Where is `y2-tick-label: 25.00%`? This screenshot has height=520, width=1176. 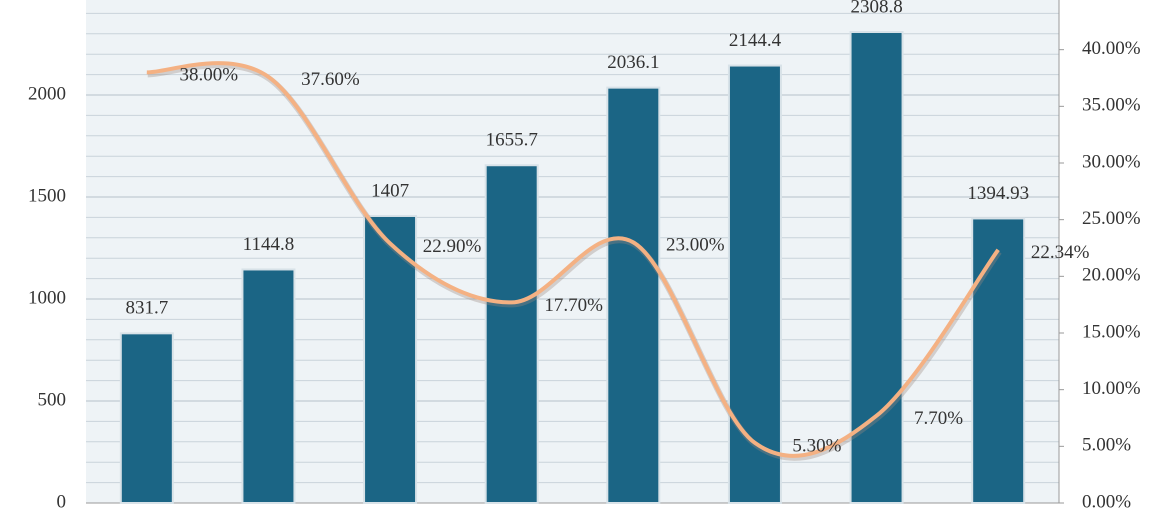
y2-tick-label: 25.00% is located at coordinates (1111, 218).